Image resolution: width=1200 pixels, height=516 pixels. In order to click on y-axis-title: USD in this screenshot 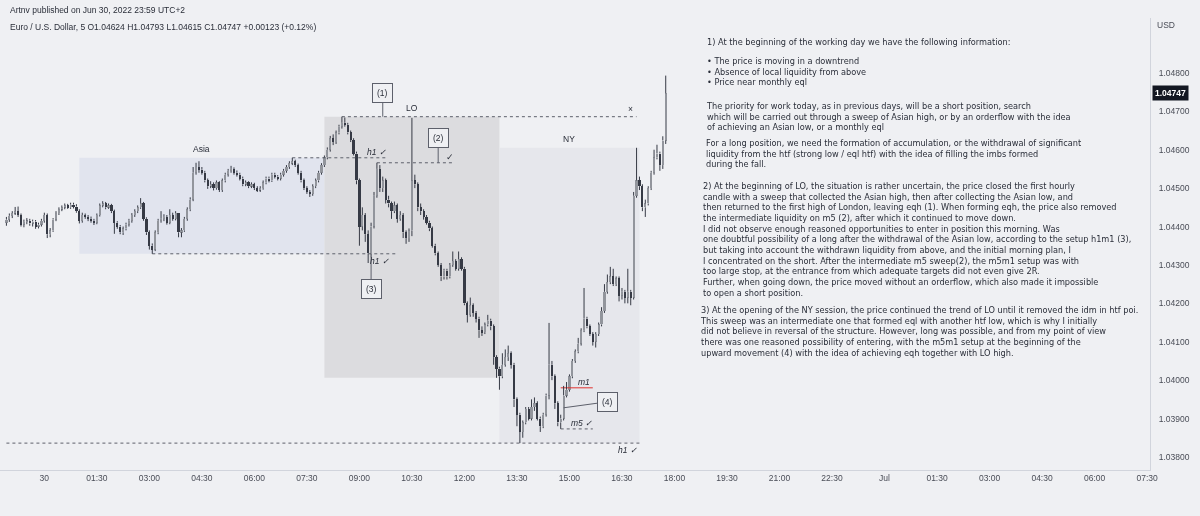, I will do `click(1166, 25)`.